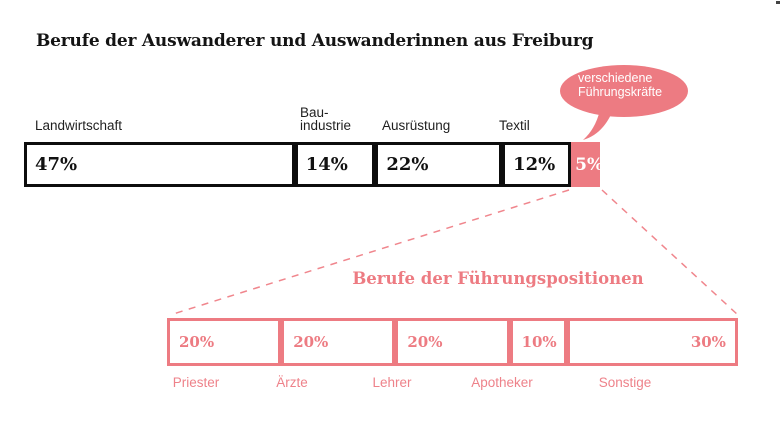 This screenshot has width=781, height=430. I want to click on top-label-bauindustrie: Bau-industrie, so click(326, 119).